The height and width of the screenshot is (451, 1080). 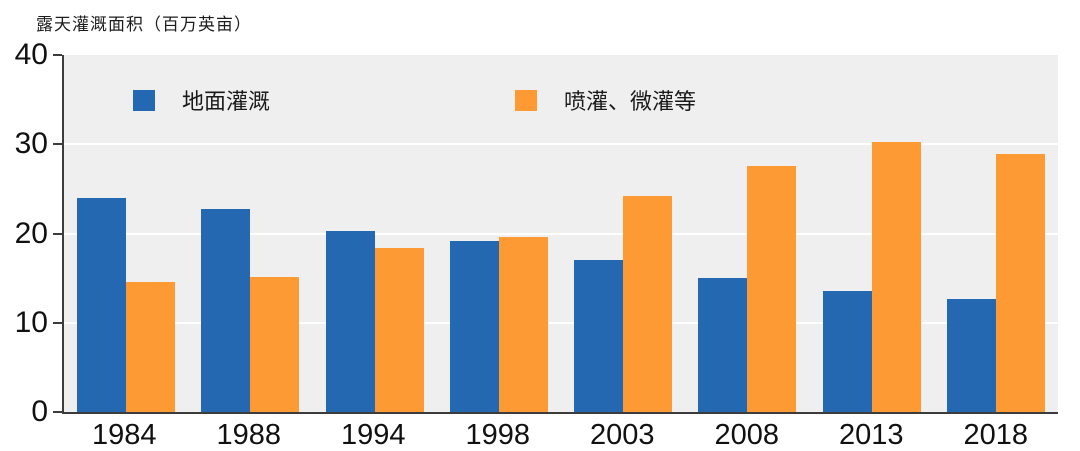 I want to click on legend-swatch-blue, so click(x=144, y=100).